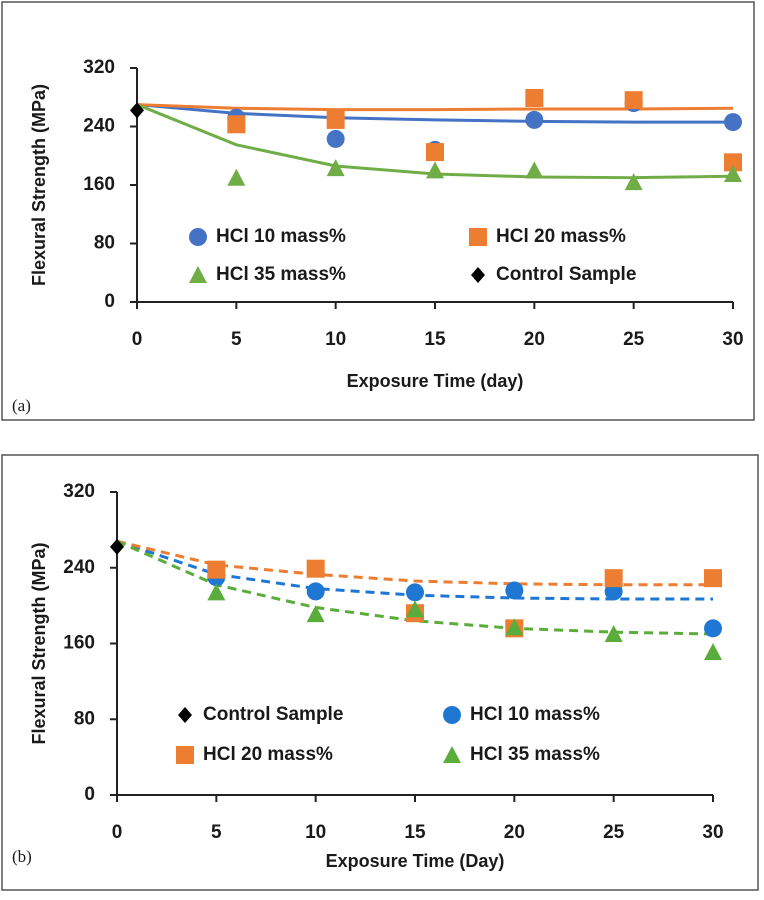 The image size is (764, 900). I want to click on x-axis-title: Exposure Time (Day), so click(415, 861).